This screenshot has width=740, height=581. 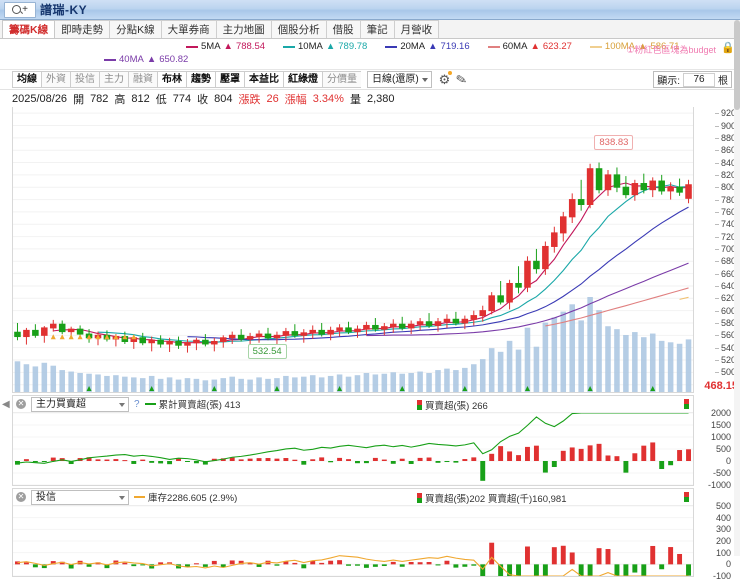 What do you see at coordinates (399, 79) in the screenshot?
I see `period-select: 日線(還原)` at bounding box center [399, 79].